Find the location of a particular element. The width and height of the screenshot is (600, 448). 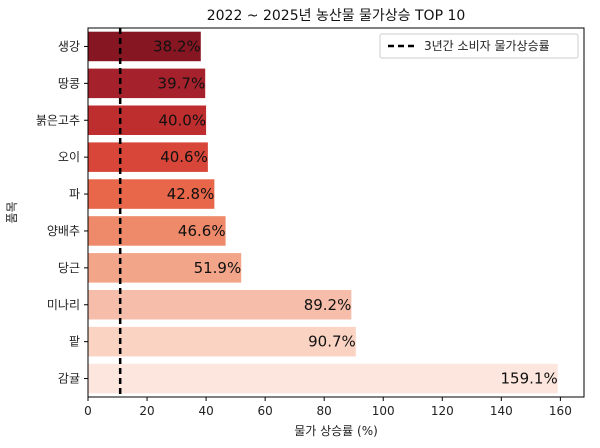

legend-box is located at coordinates (479, 46).